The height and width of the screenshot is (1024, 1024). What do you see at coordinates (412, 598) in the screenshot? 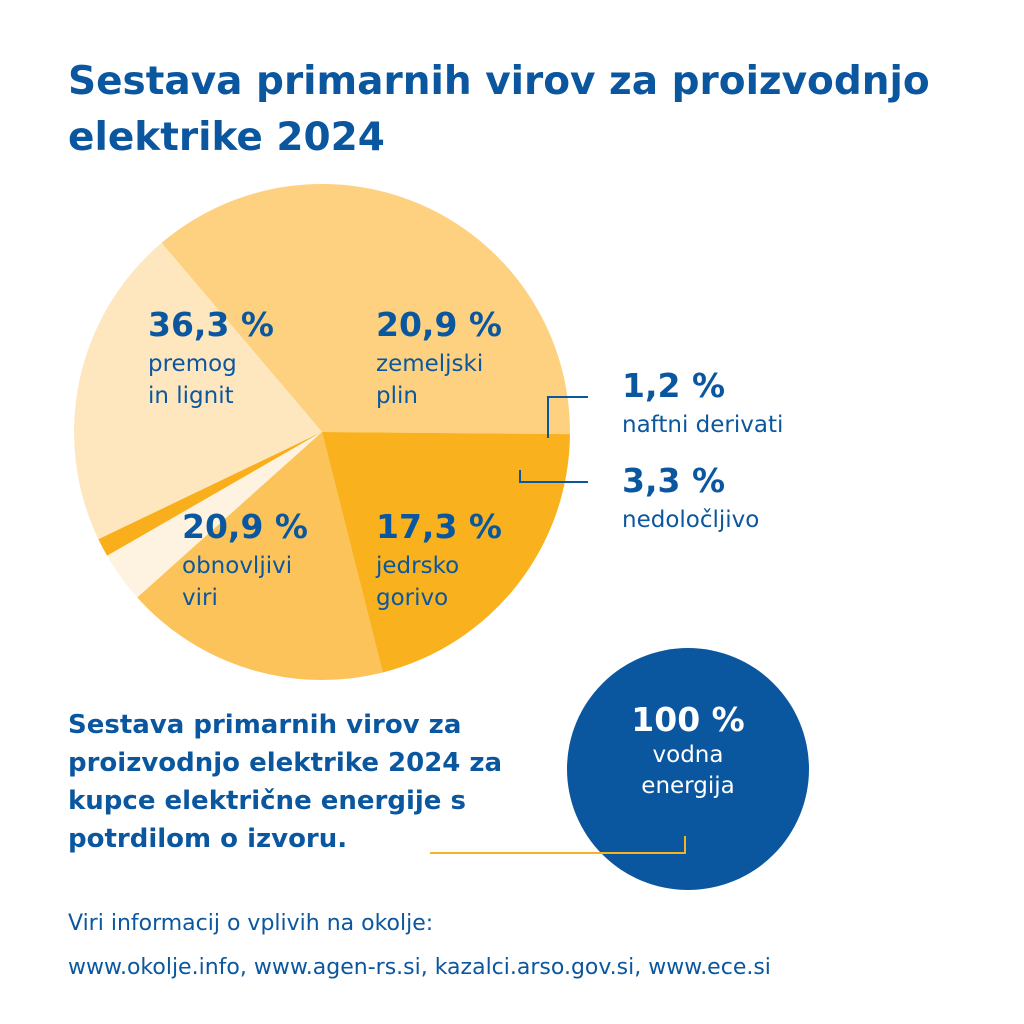
I see `slice-name-label-jedrsko-gorivo: gorivo` at bounding box center [412, 598].